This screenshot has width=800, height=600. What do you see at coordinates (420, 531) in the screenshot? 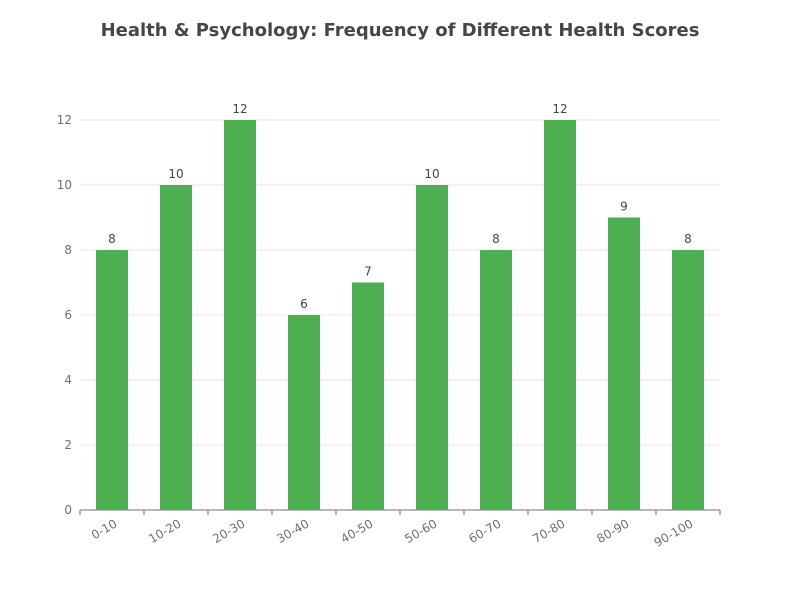
I see `x-tick-label: 50-60` at bounding box center [420, 531].